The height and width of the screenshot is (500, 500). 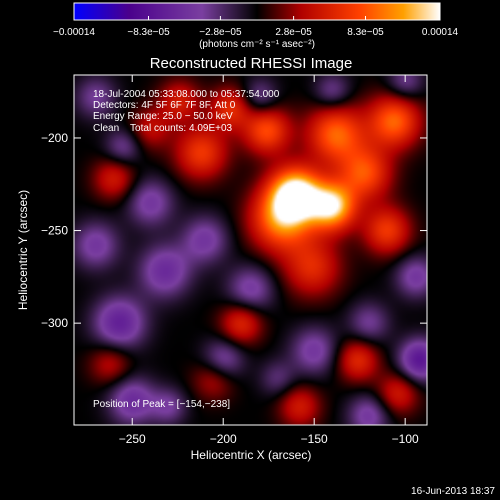 I want to click on annotation-time-range: 18-Jul-2004 05:33:08.000 to 05:37:54.000, so click(x=186, y=94).